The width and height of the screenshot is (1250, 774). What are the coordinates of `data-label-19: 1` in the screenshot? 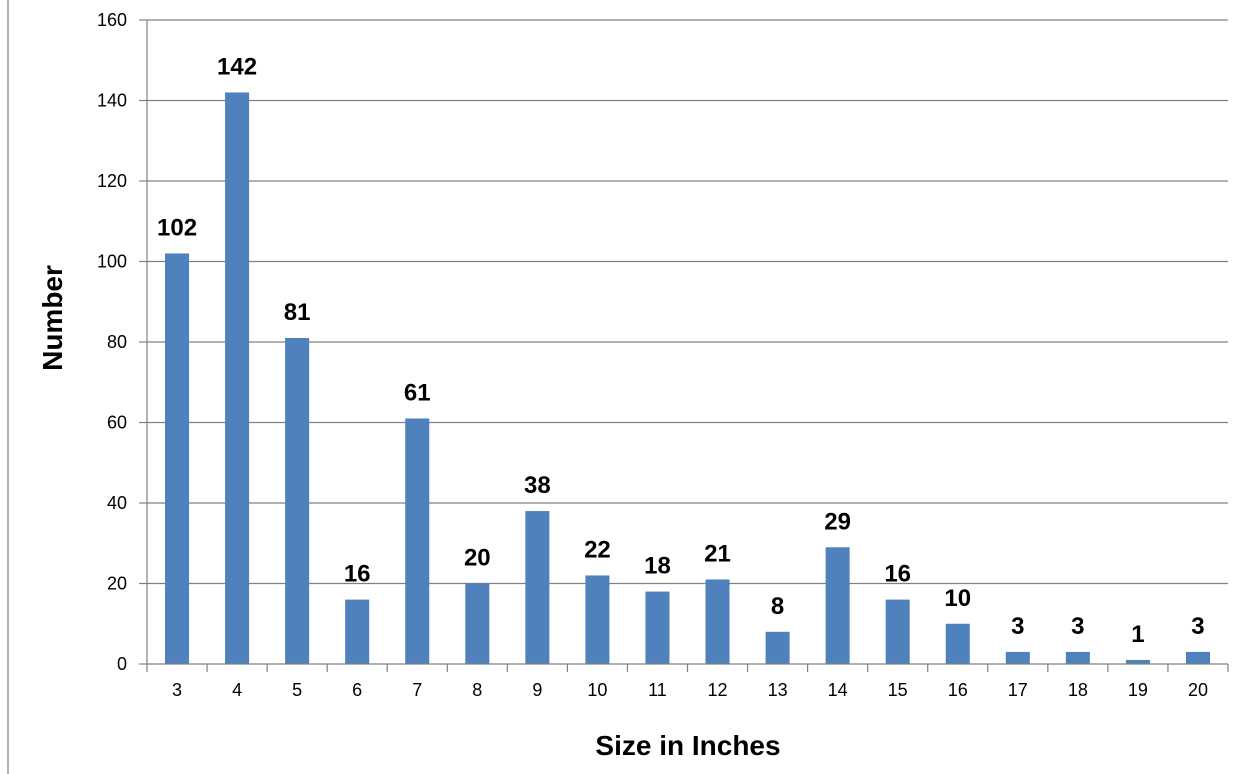 It's located at (1137, 634).